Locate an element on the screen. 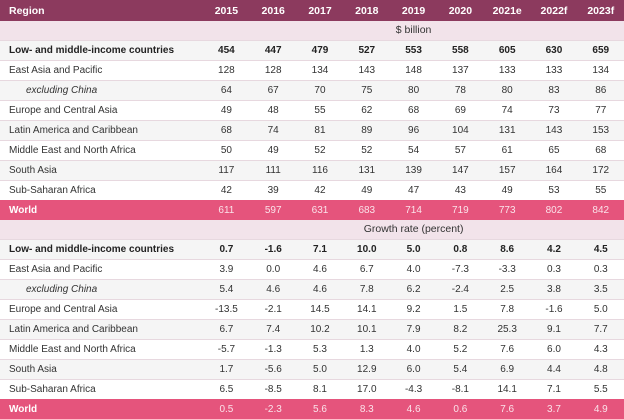  value-cell: 81 is located at coordinates (320, 129).